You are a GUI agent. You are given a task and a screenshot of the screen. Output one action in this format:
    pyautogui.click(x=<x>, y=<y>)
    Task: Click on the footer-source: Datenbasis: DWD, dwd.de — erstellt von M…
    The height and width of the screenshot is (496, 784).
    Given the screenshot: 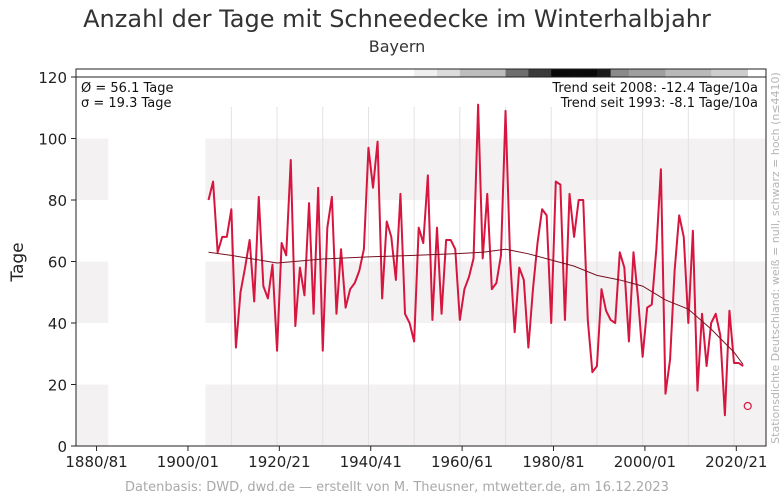 What is the action you would take?
    pyautogui.click(x=397, y=487)
    